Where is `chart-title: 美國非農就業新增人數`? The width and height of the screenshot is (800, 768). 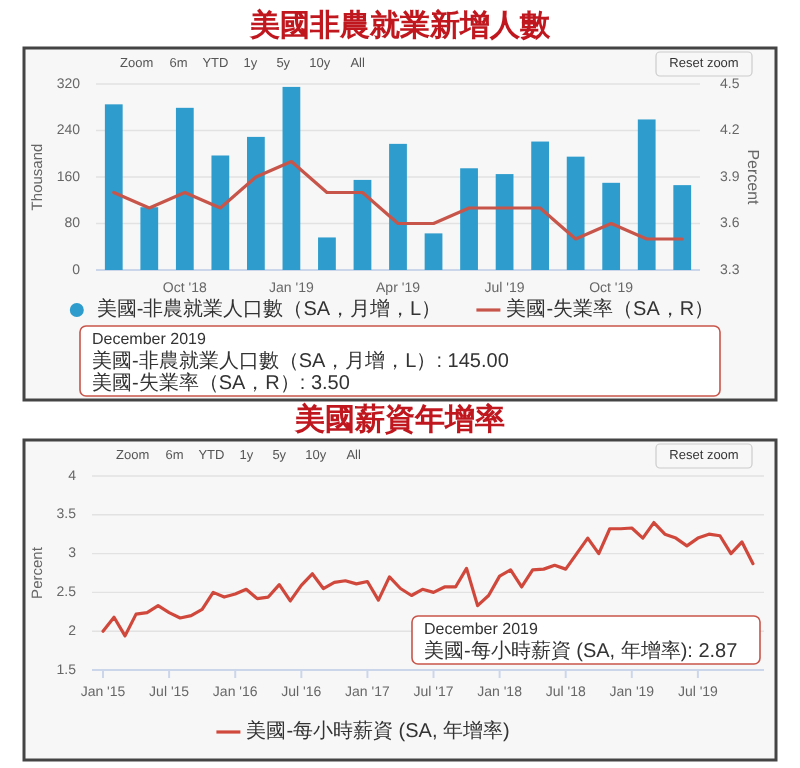
chart-title: 美國非農就業新增人數 is located at coordinates (400, 24).